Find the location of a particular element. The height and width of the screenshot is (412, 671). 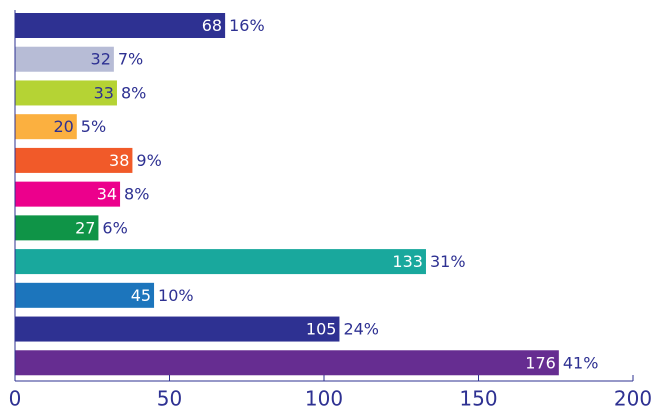

percent-label: 41% is located at coordinates (581, 362).